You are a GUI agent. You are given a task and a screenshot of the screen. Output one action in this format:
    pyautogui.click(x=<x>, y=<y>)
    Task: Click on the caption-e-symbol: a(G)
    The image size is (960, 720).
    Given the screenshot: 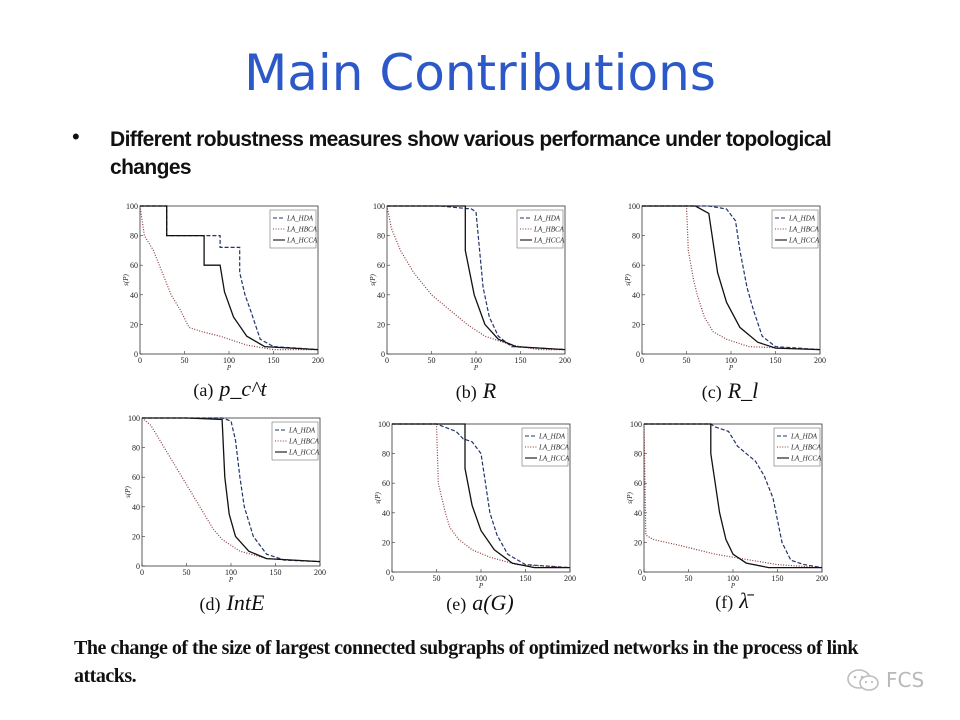 What is the action you would take?
    pyautogui.click(x=493, y=602)
    